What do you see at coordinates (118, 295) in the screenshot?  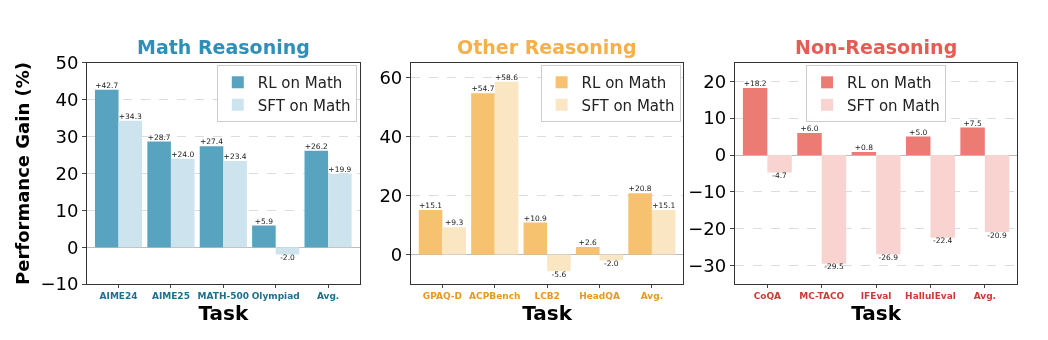 I see `x-tick-label: AIME24` at bounding box center [118, 295].